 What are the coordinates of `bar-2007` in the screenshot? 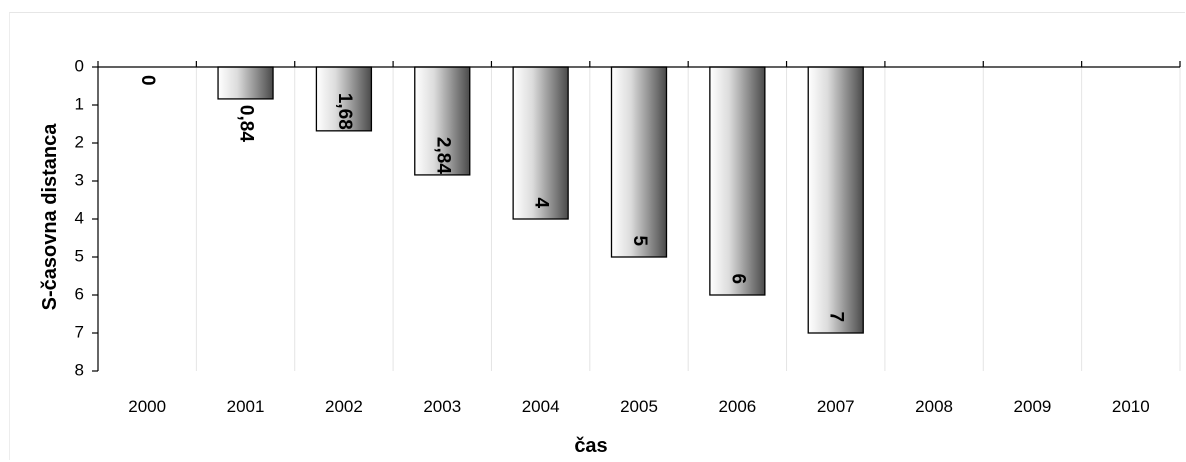 It's located at (835, 200).